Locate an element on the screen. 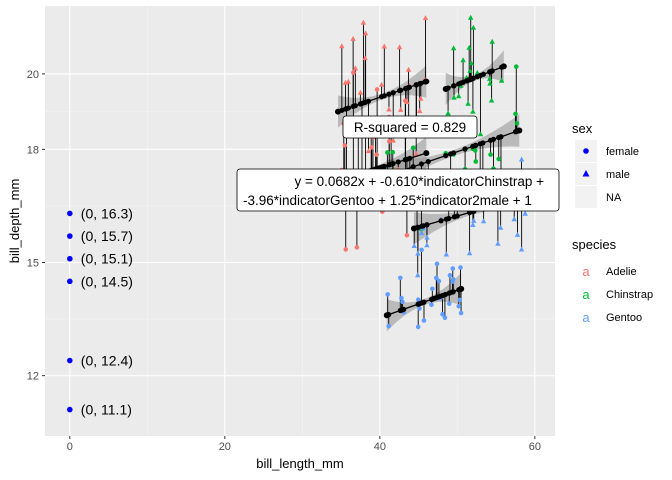 This screenshot has height=480, width=672. legend-key-chinstrap: a is located at coordinates (586, 294).